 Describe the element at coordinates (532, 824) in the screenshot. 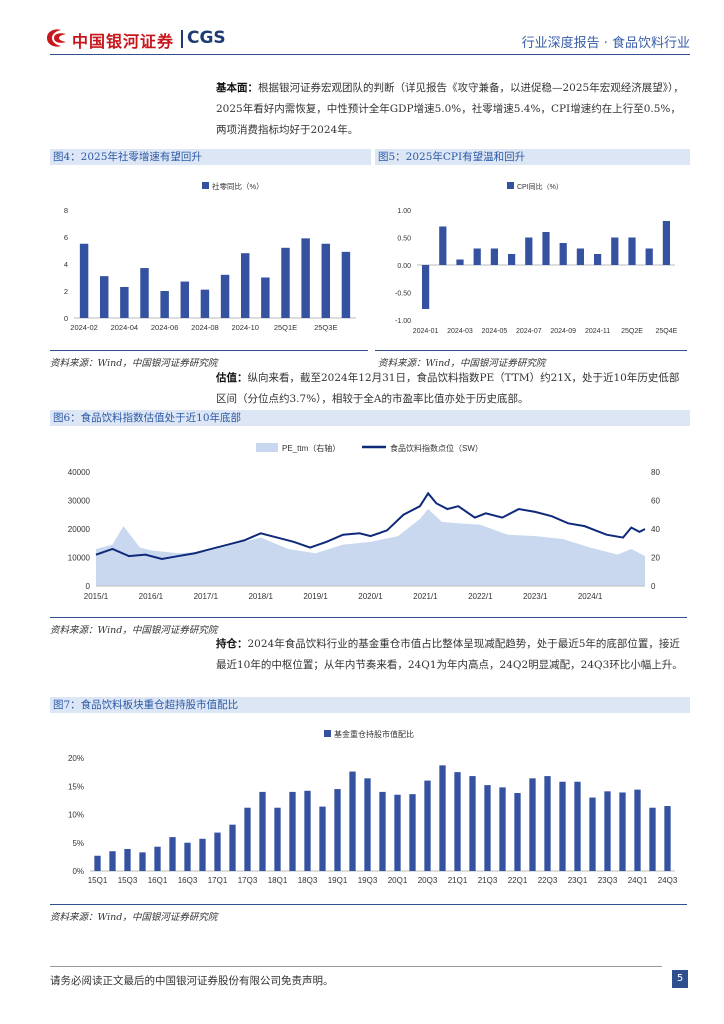

I see `fig7-bar-22Q2` at that location.